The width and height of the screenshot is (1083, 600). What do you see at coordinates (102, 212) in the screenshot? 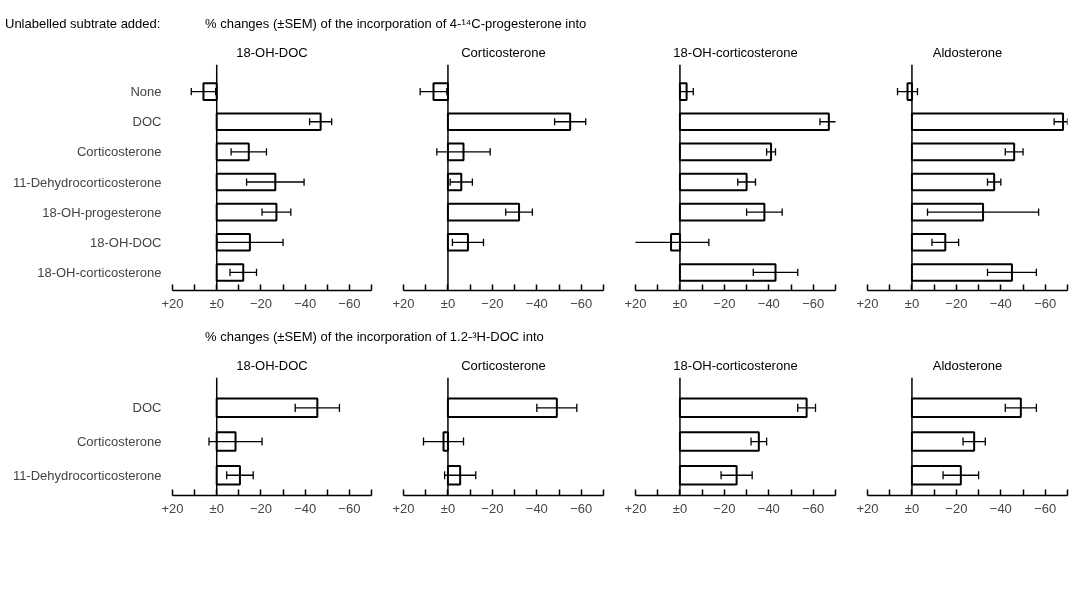
I see `y-tick-label: 18-OH-progesterone` at bounding box center [102, 212].